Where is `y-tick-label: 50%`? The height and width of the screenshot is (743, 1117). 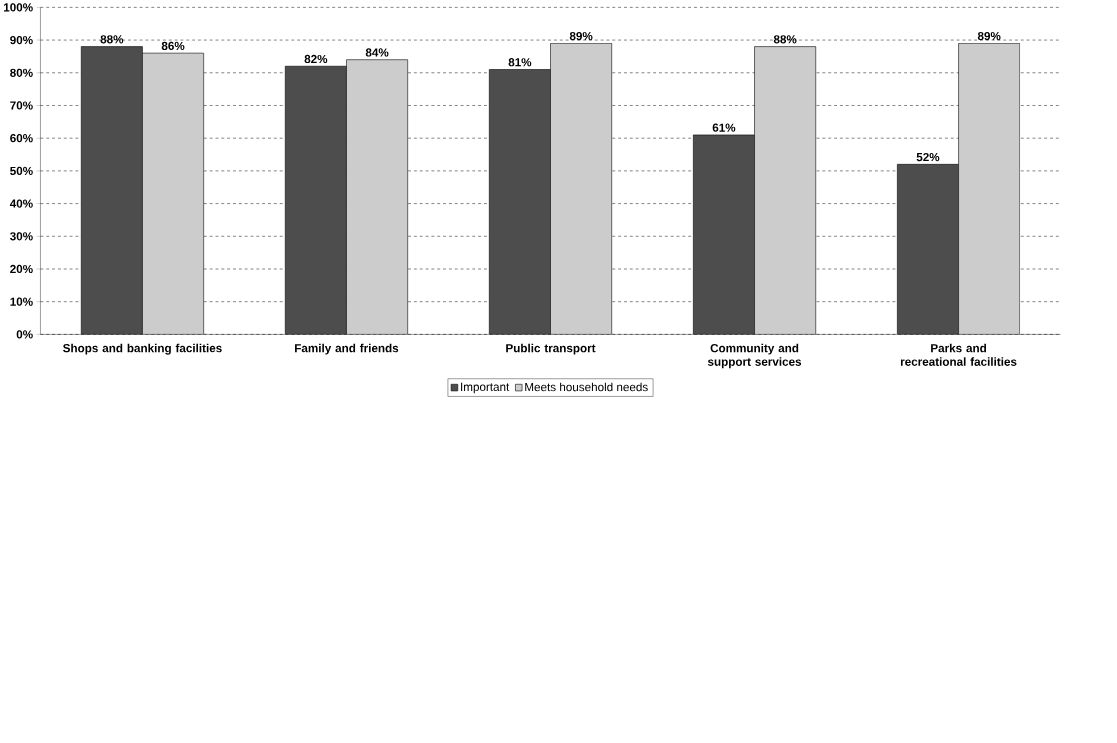
y-tick-label: 50% is located at coordinates (21, 170).